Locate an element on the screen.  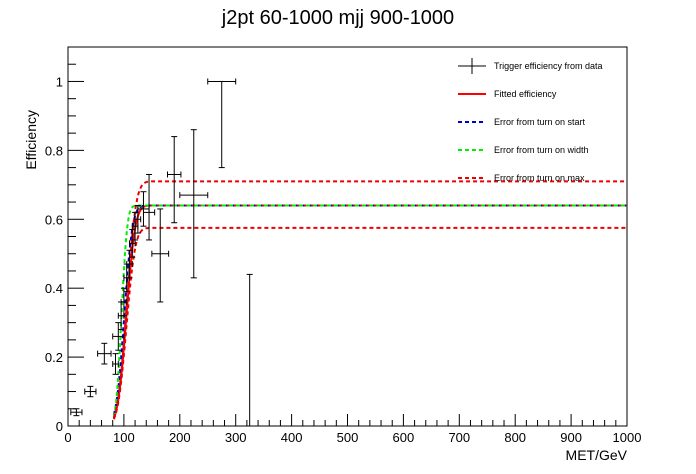
x-tick-label: 700 is located at coordinates (459, 437).